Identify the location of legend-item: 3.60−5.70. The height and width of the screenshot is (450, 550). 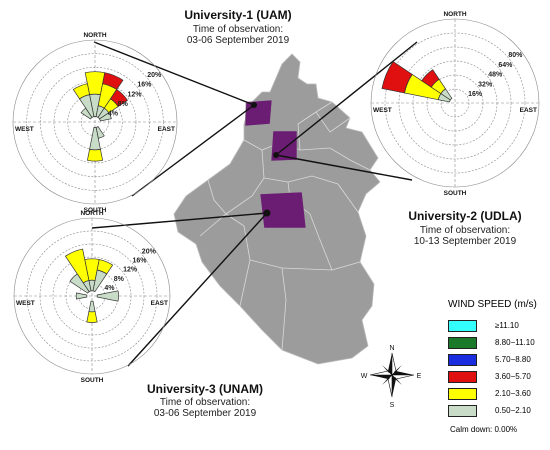
(499, 378).